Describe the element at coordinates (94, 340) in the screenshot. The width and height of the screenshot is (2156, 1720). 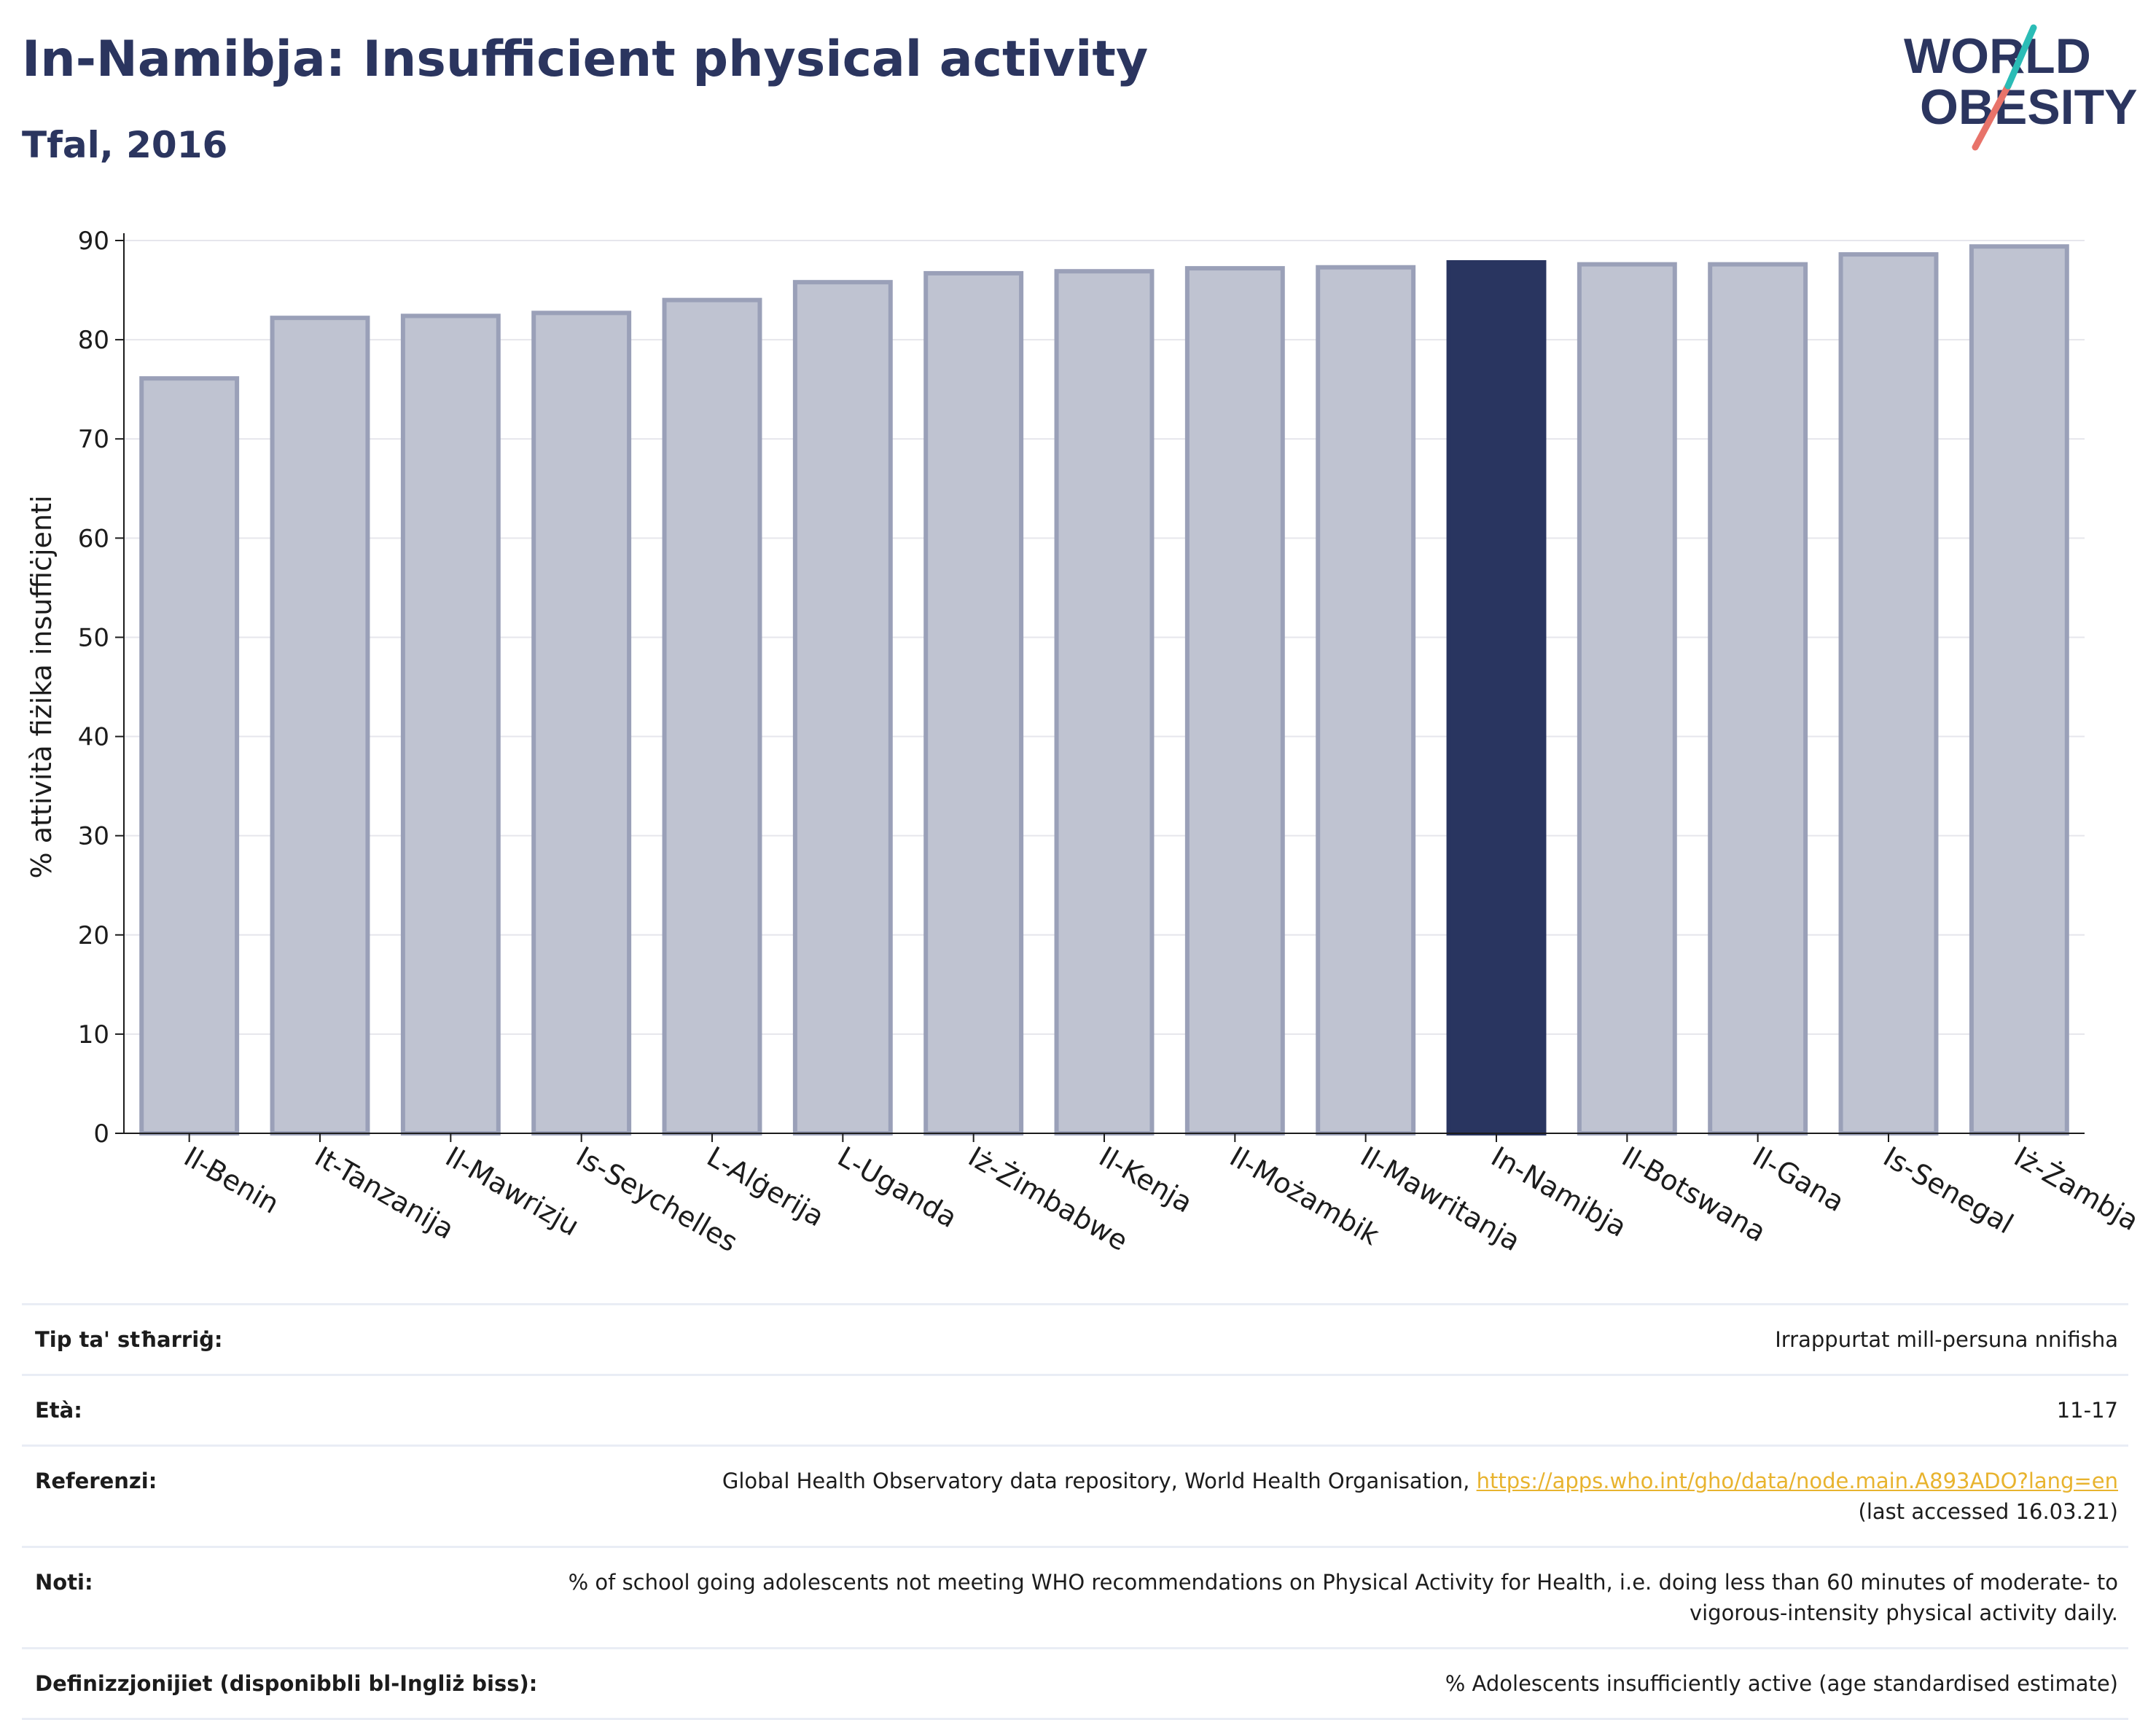
I see `y-tick-label: 80` at that location.